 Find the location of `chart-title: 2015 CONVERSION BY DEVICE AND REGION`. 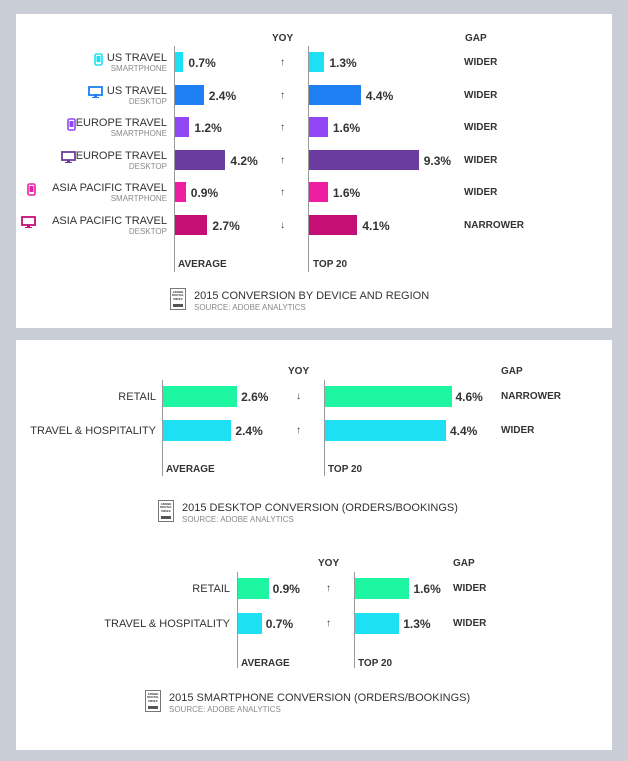

chart-title: 2015 CONVERSION BY DEVICE AND REGION is located at coordinates (312, 296).